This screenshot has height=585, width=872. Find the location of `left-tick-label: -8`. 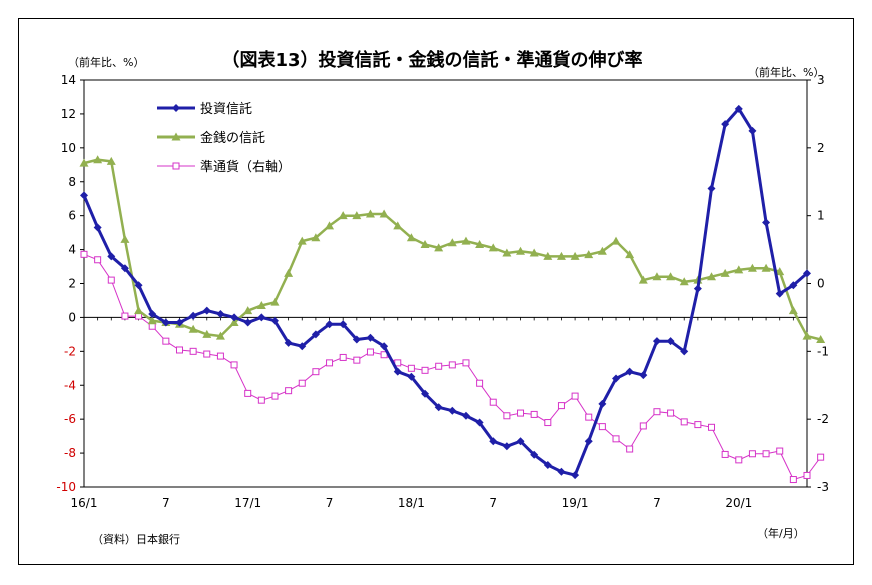

left-tick-label: -8 is located at coordinates (70, 453).